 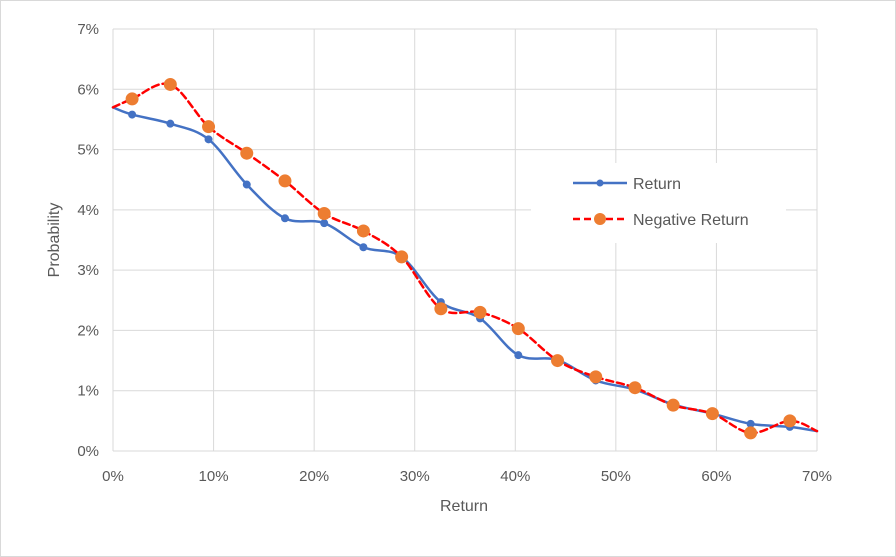 I want to click on x-axis-title: Return, so click(x=464, y=506).